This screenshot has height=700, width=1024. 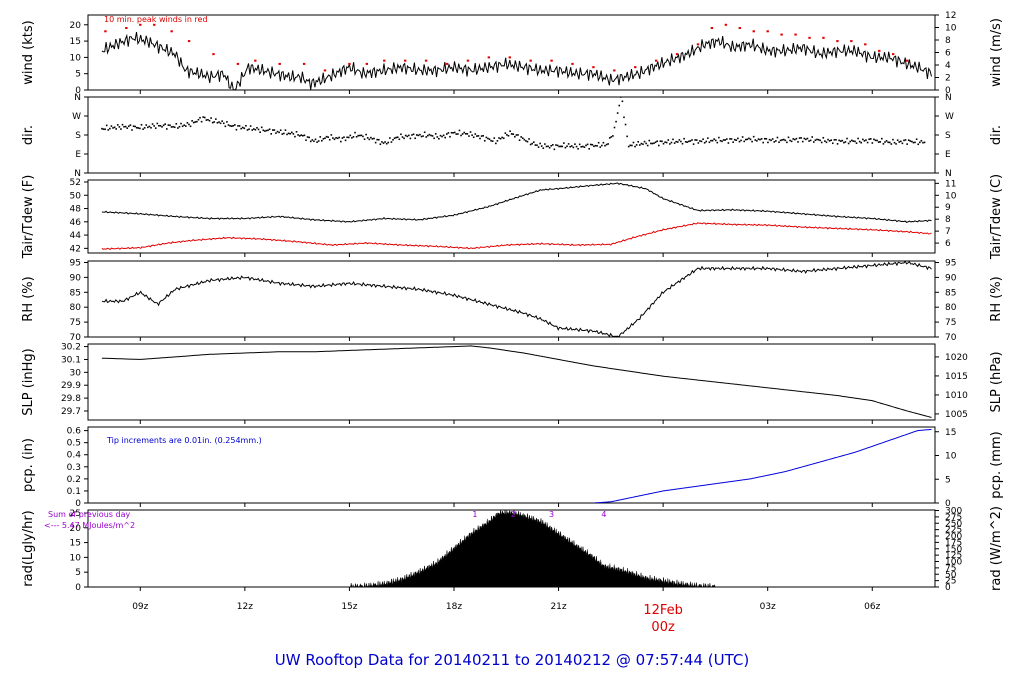 What do you see at coordinates (78, 75) in the screenshot?
I see `ytick-label: 5` at bounding box center [78, 75].